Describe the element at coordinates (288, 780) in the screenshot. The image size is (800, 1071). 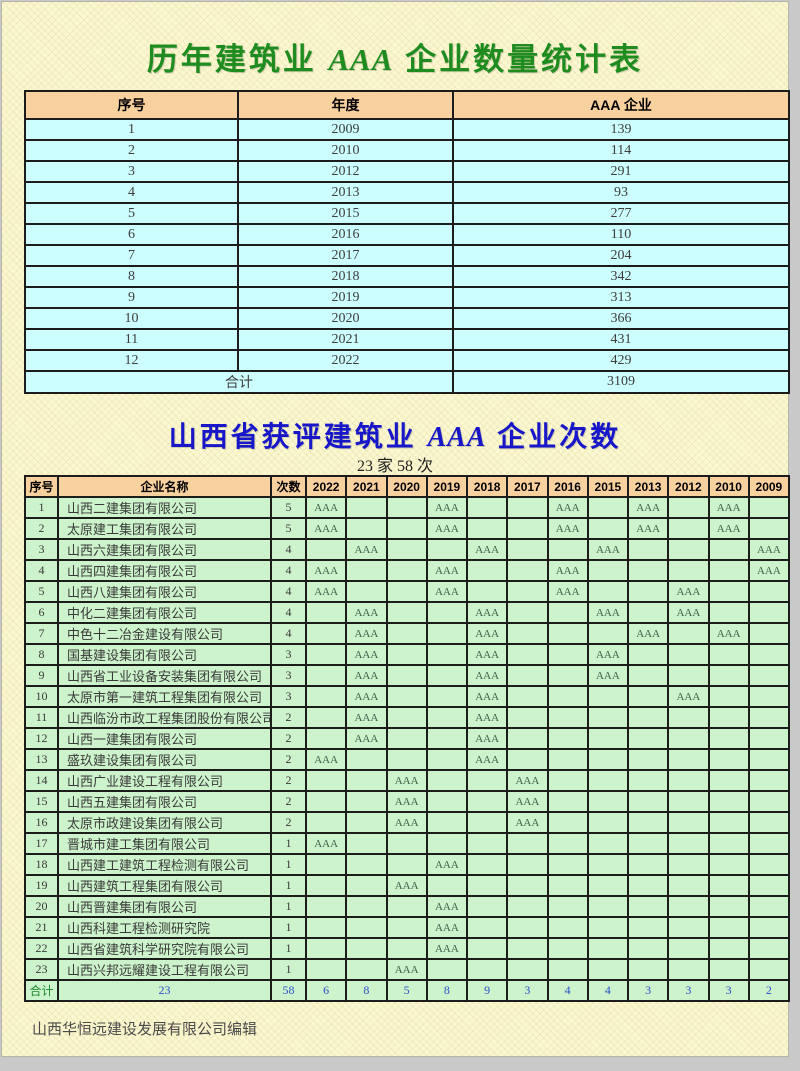
I see `times-count-cell: 2` at that location.